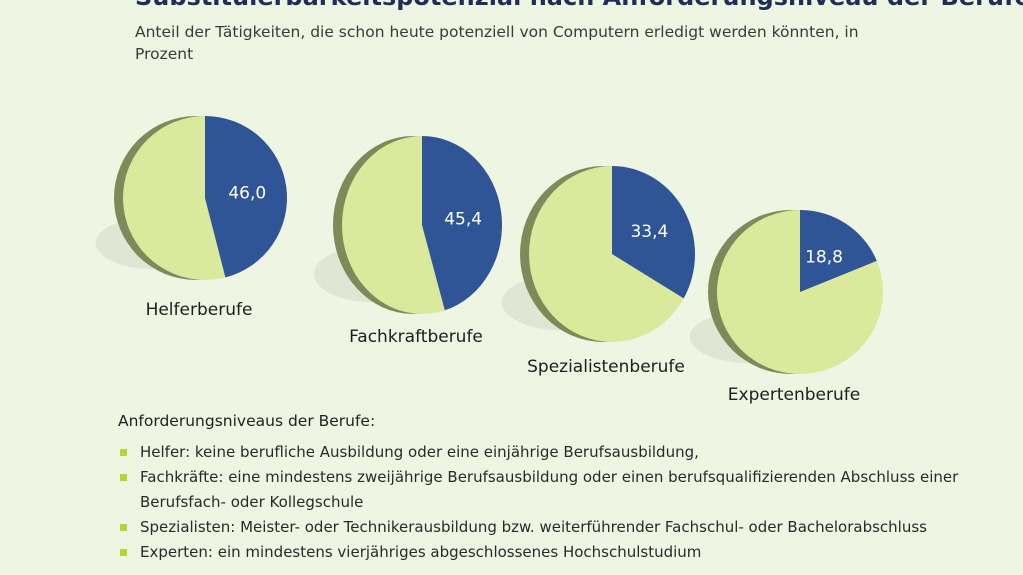 This screenshot has width=1023, height=575. I want to click on pie-value-label: 33,4, so click(649, 232).